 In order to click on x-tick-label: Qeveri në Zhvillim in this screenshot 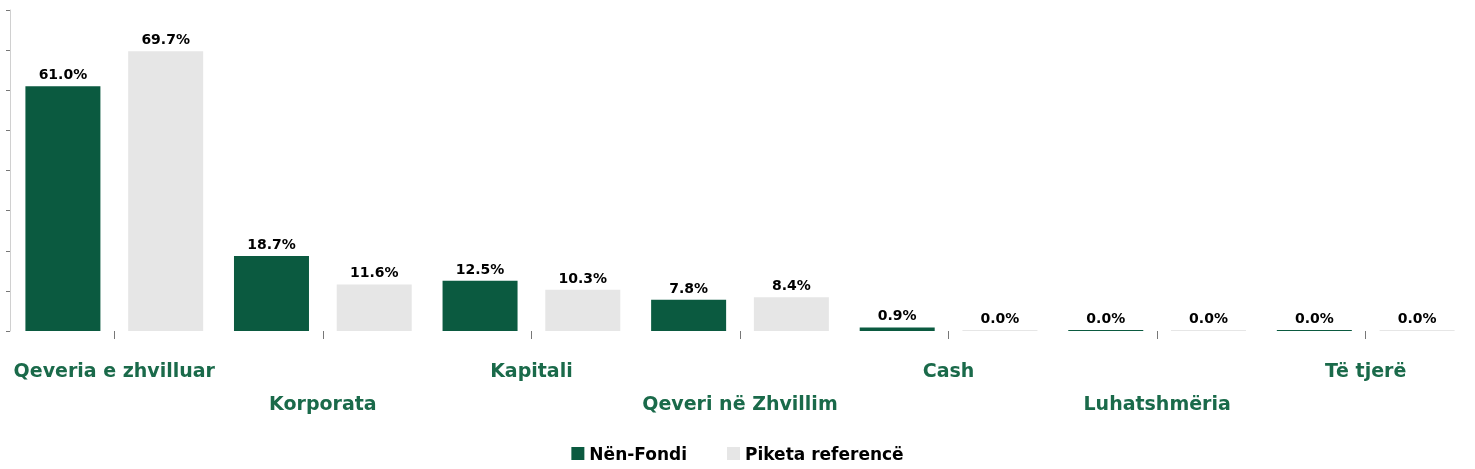, I will do `click(740, 402)`.